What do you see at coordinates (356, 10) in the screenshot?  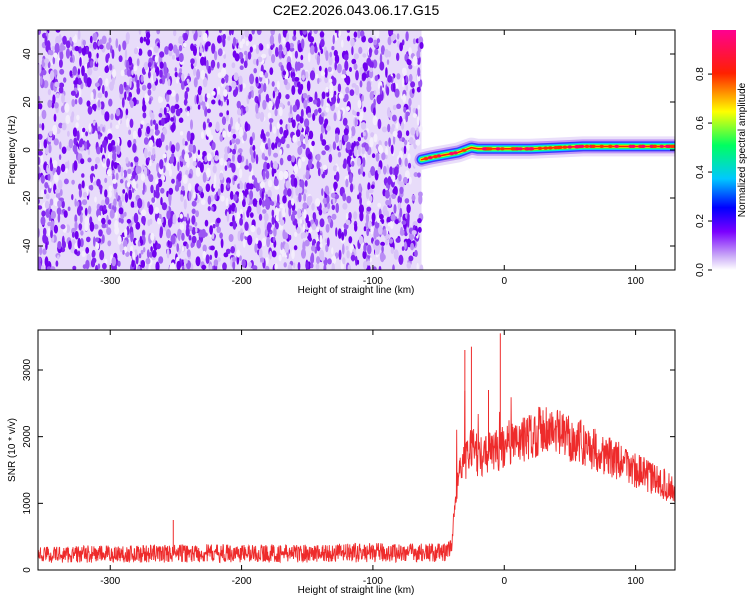 I see `figure-title: C2E2.2026.043.06.17.G15` at bounding box center [356, 10].